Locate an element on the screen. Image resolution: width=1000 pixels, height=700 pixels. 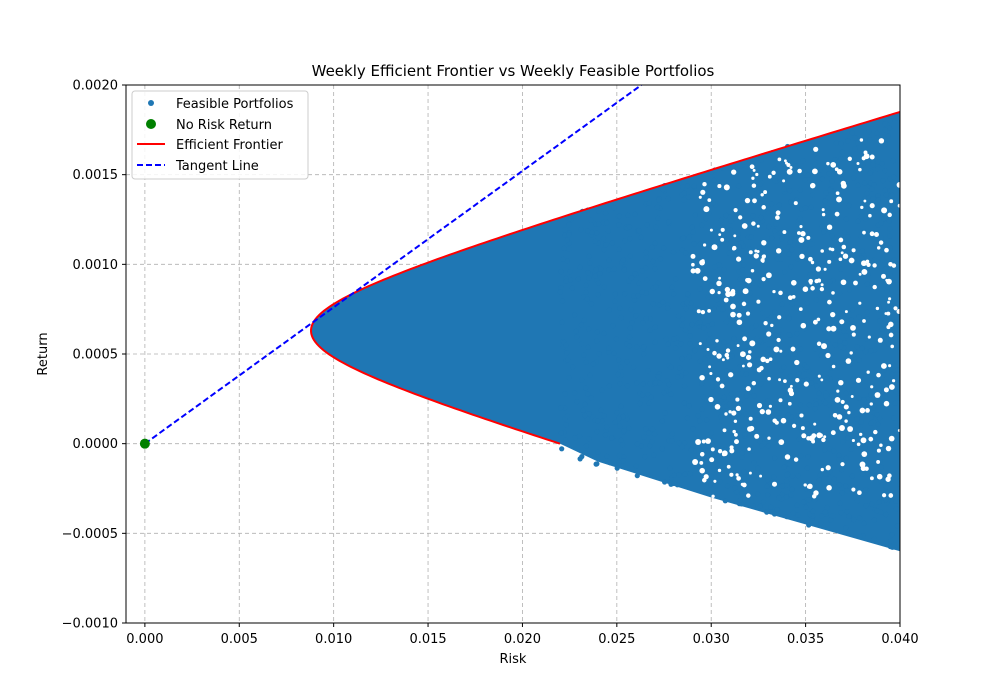
y-tick-label: 0.0015 is located at coordinates (96, 175).